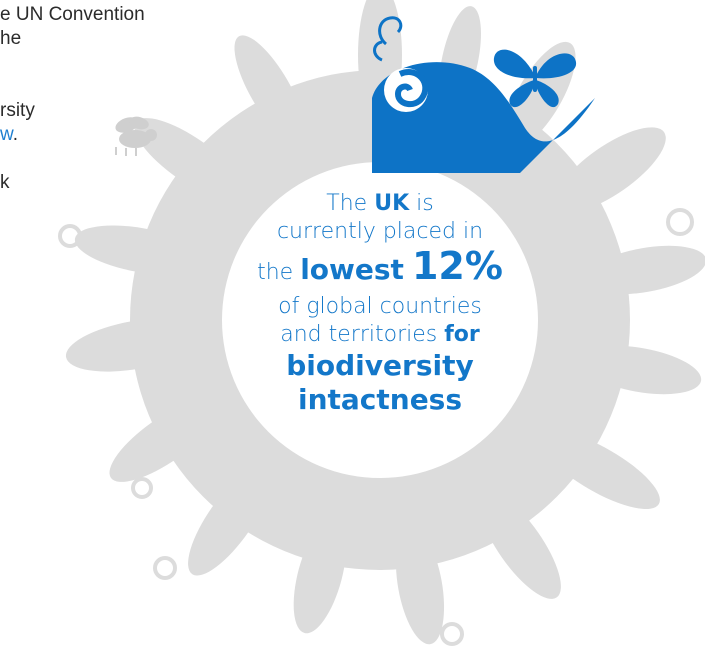 The height and width of the screenshot is (653, 705). What do you see at coordinates (11, 38) in the screenshot?
I see `body-text-line: he` at bounding box center [11, 38].